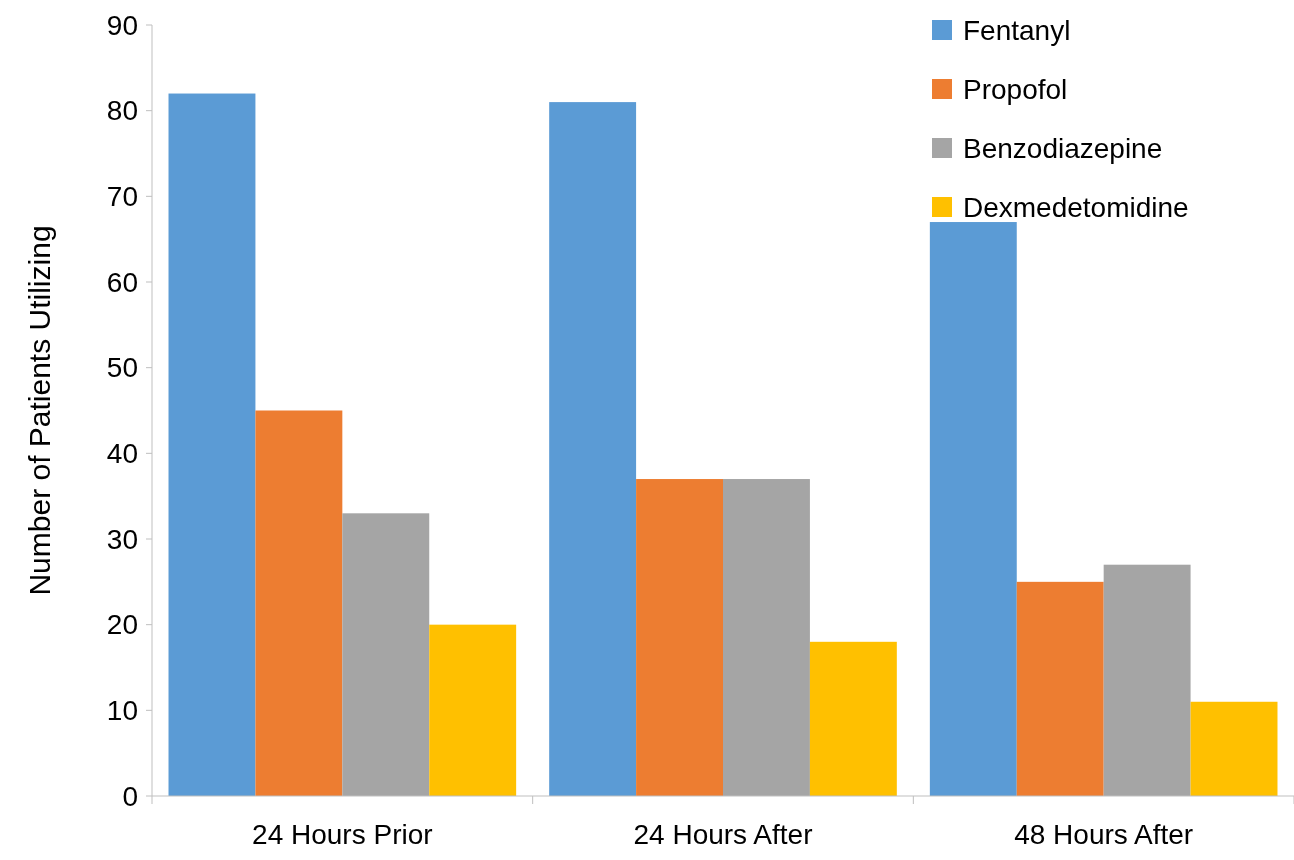 This screenshot has height=860, width=1294. Describe the element at coordinates (1015, 89) in the screenshot. I see `legend-label: Propofol` at that location.